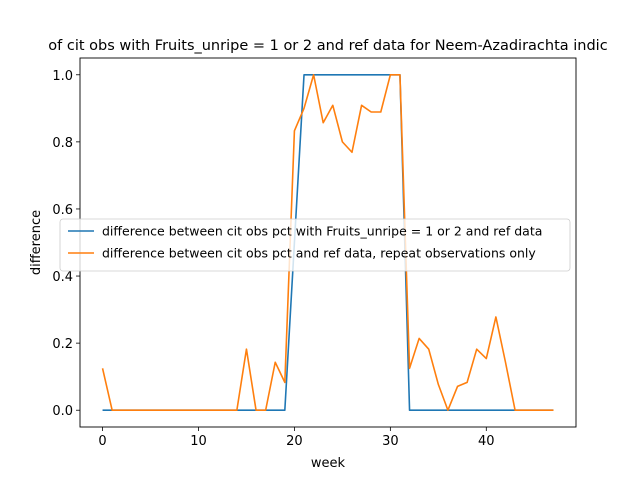  I want to click on x-axis-ticks: 0 10 20 30 40, so click(296, 438).